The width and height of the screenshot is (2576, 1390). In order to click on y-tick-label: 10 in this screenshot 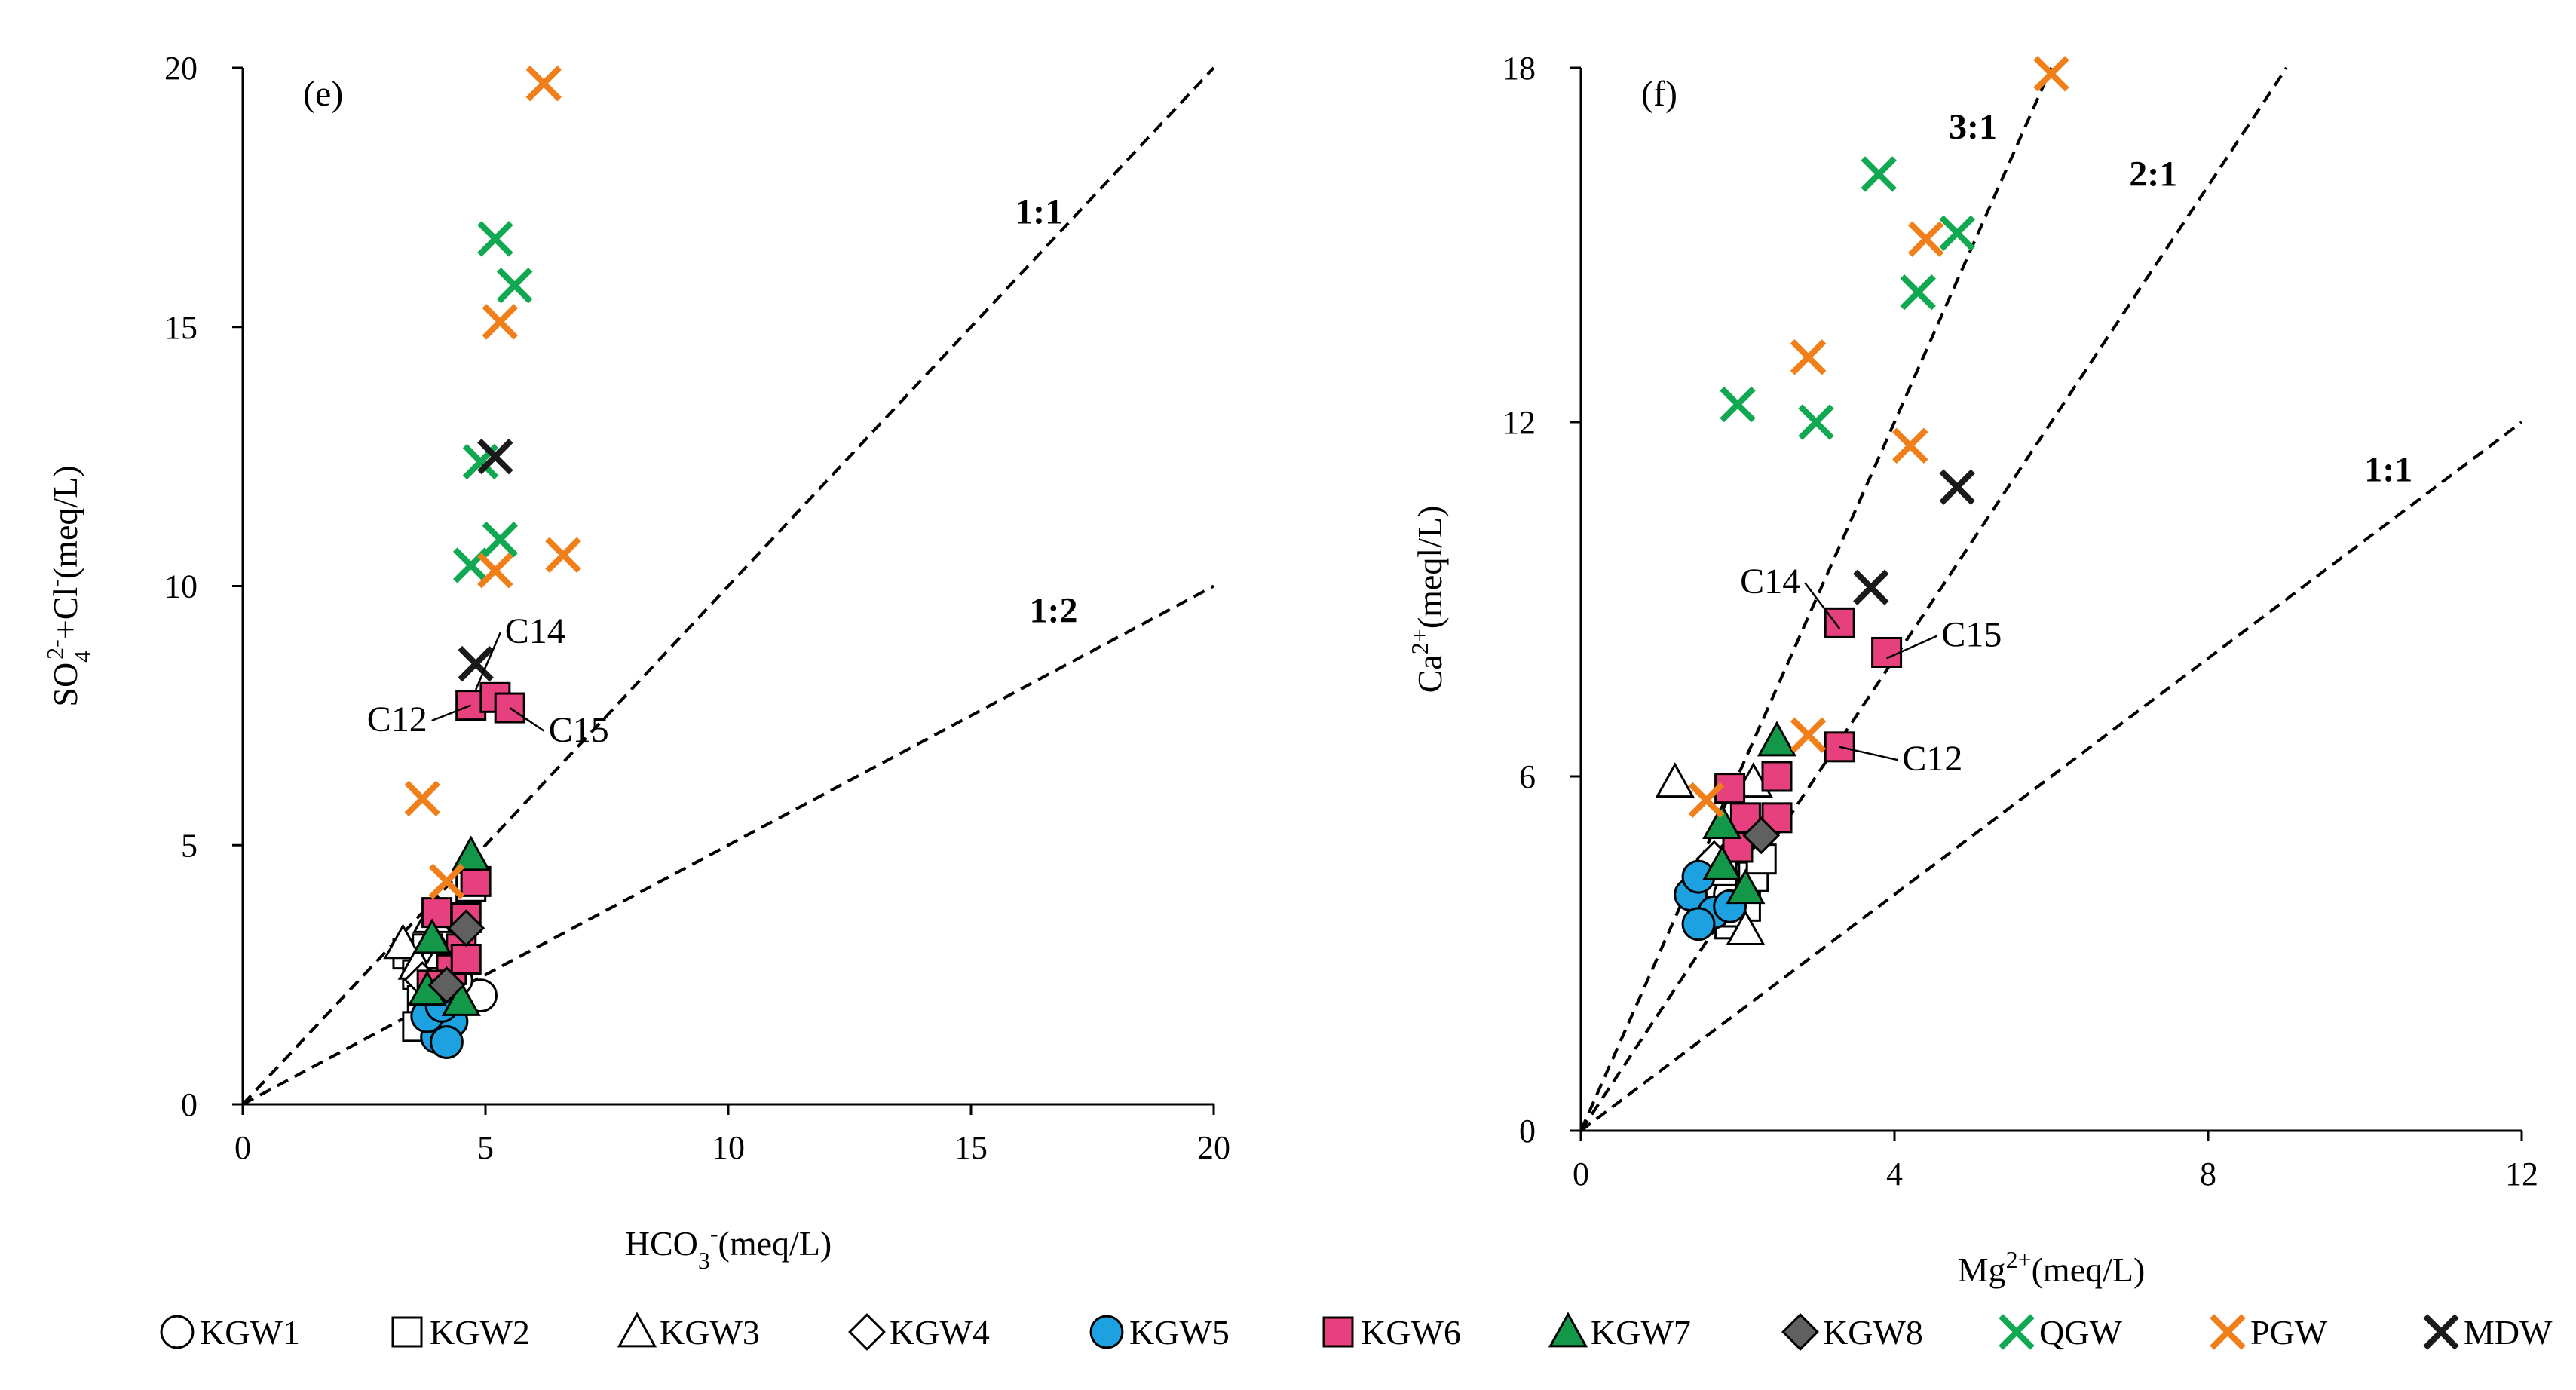, I will do `click(181, 586)`.